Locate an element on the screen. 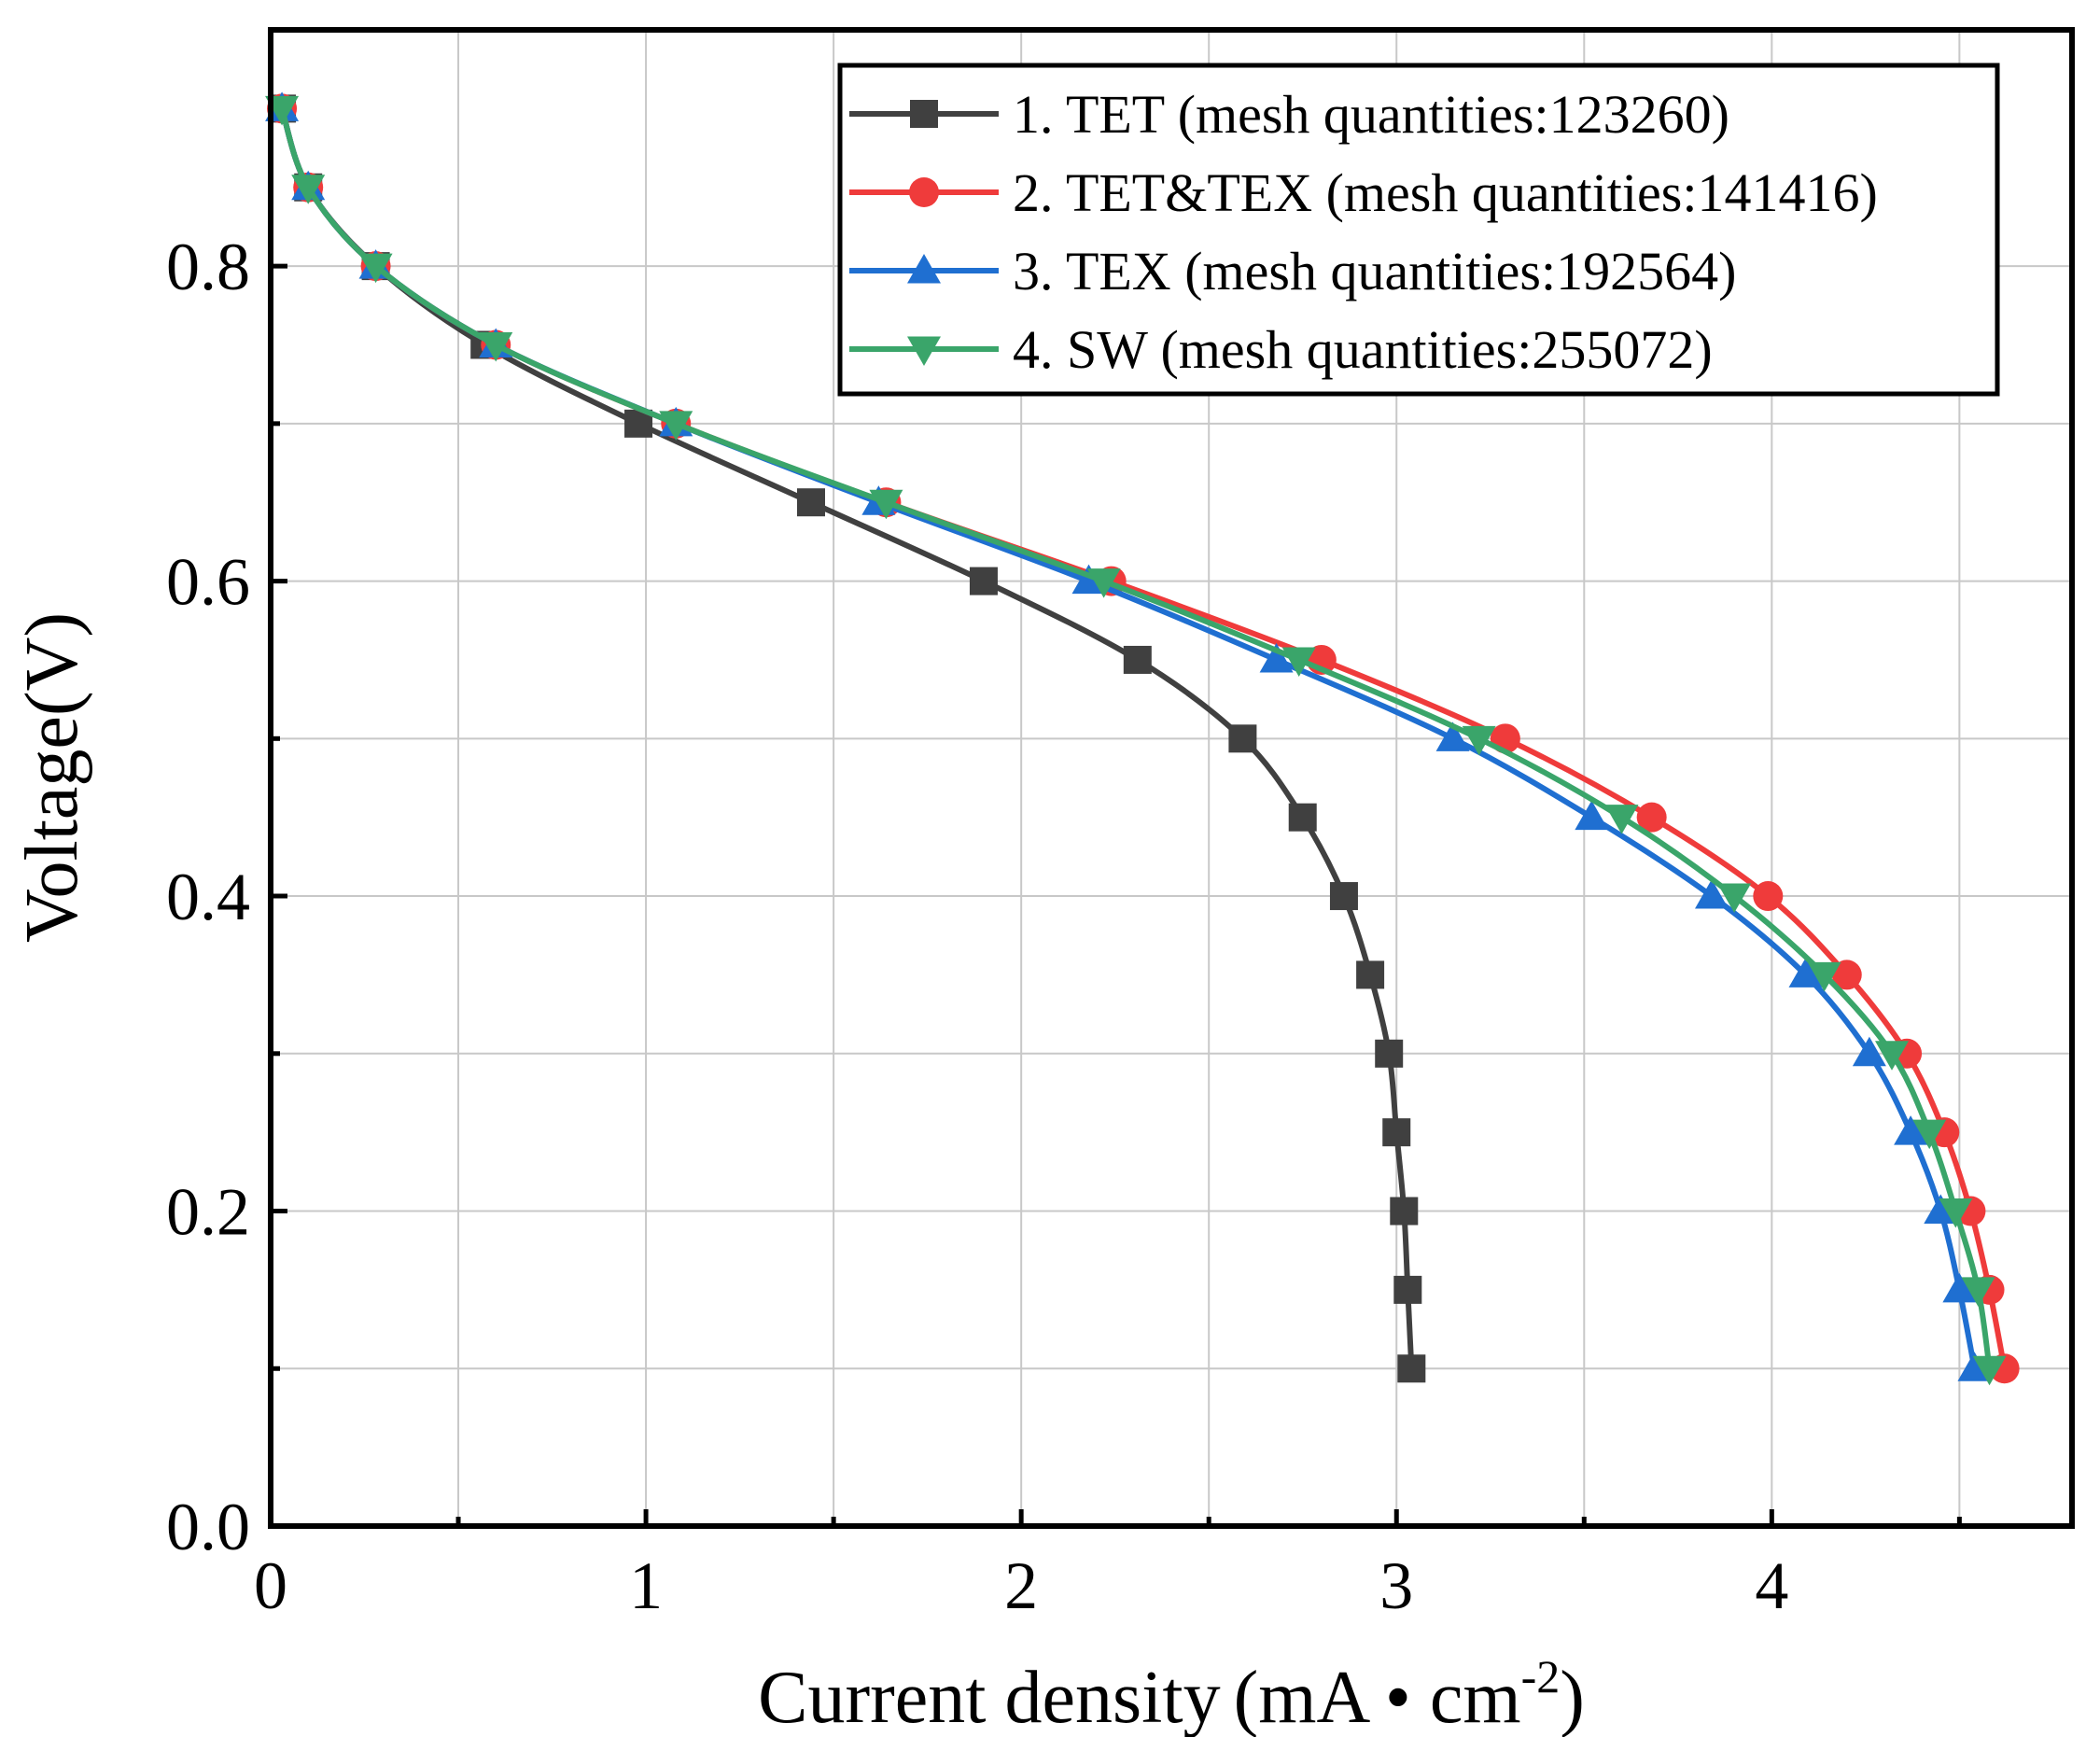 The width and height of the screenshot is (2100, 1737). x-tick-label: 1 is located at coordinates (646, 1585).